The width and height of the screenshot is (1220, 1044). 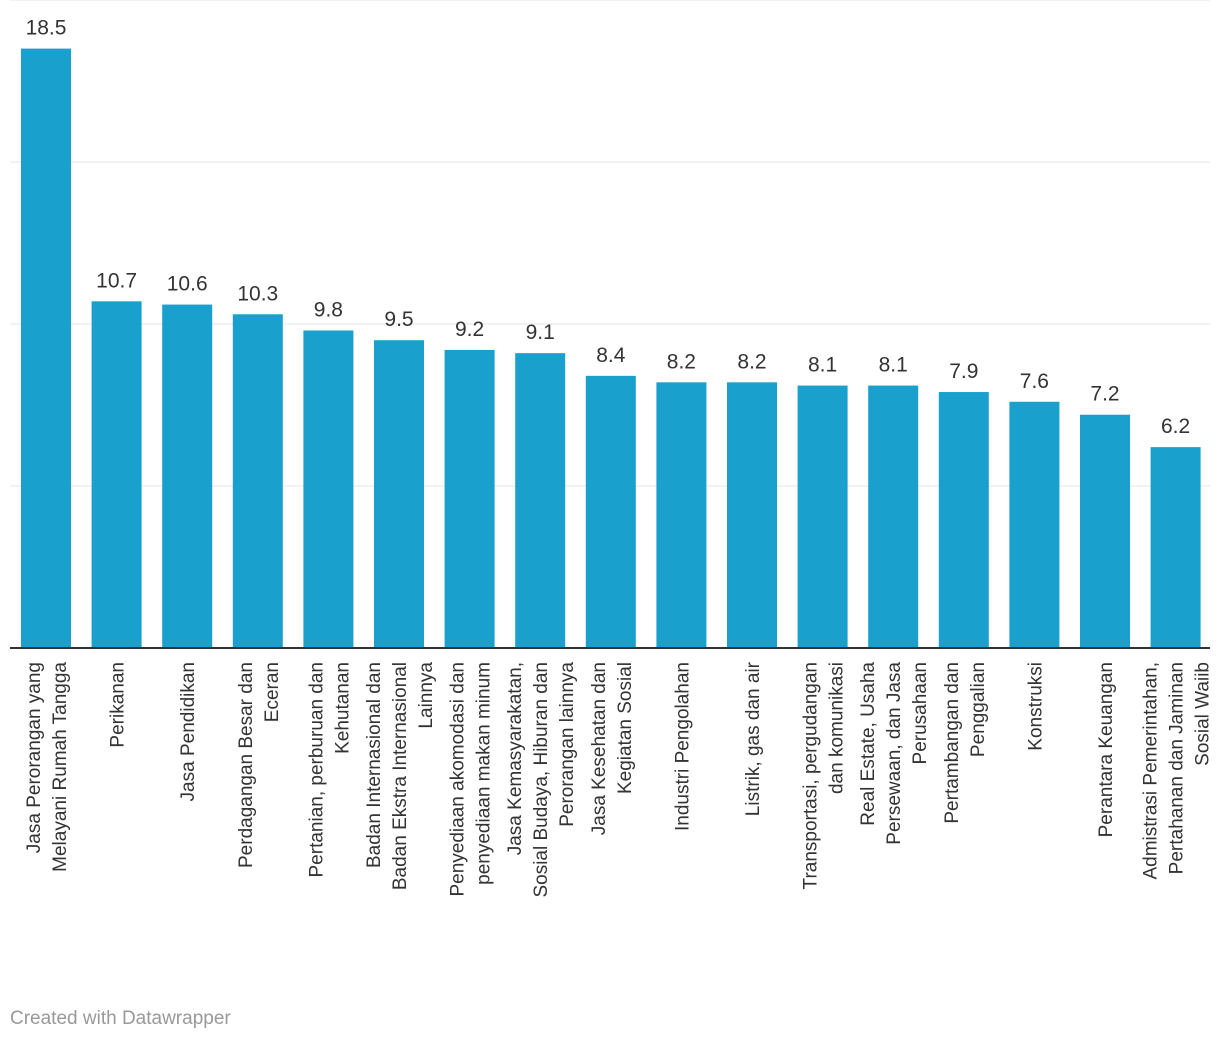 What do you see at coordinates (34, 757) in the screenshot?
I see `category-label-line: Jasa Perorangan yang` at bounding box center [34, 757].